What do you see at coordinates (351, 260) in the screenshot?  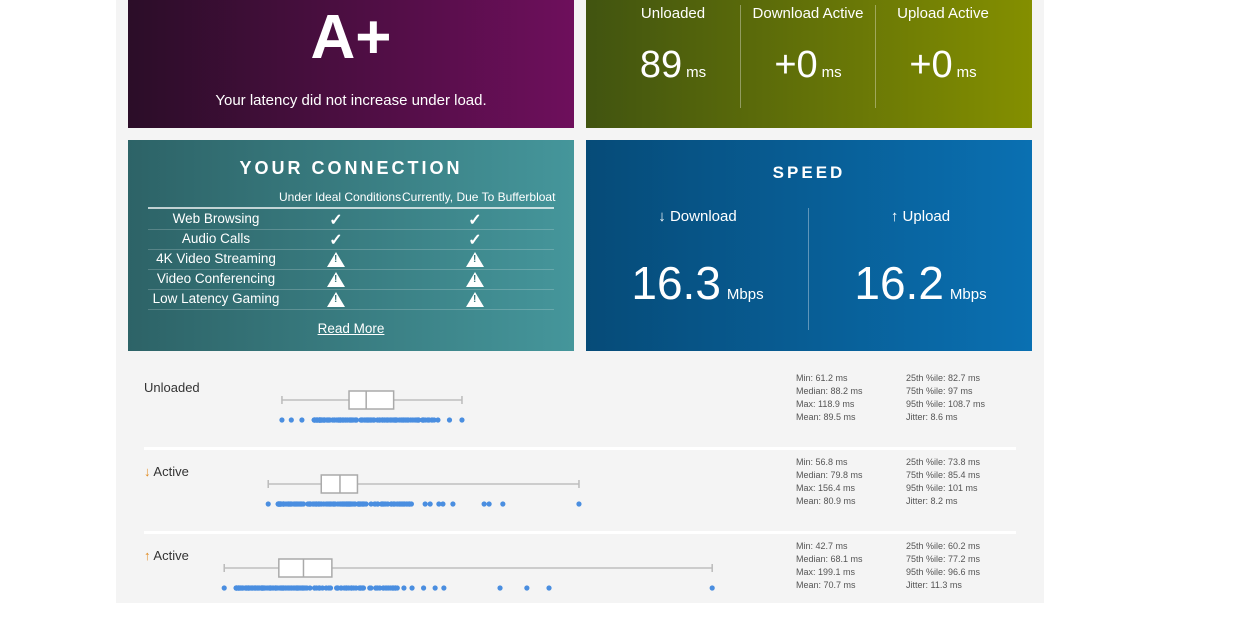 I see `connection-row: 4K Video Streaming` at bounding box center [351, 260].